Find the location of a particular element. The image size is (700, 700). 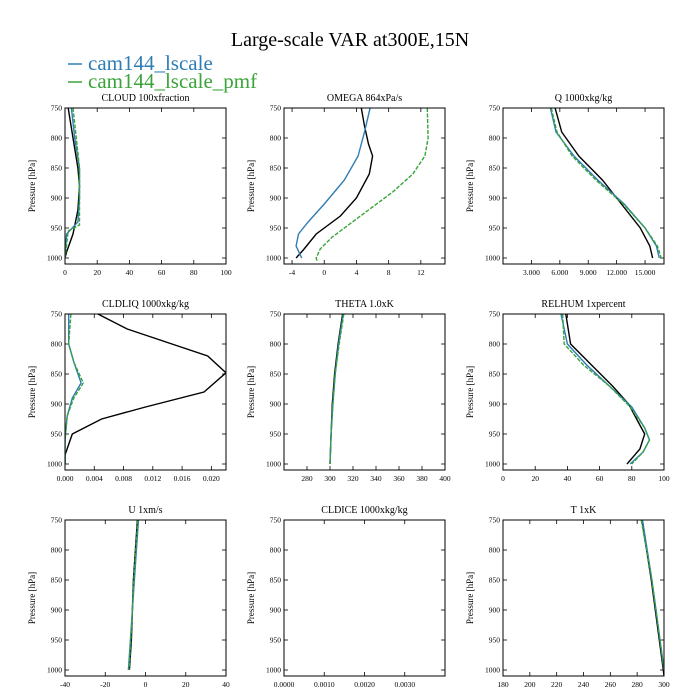

x-tick-label: 8 is located at coordinates (389, 272).